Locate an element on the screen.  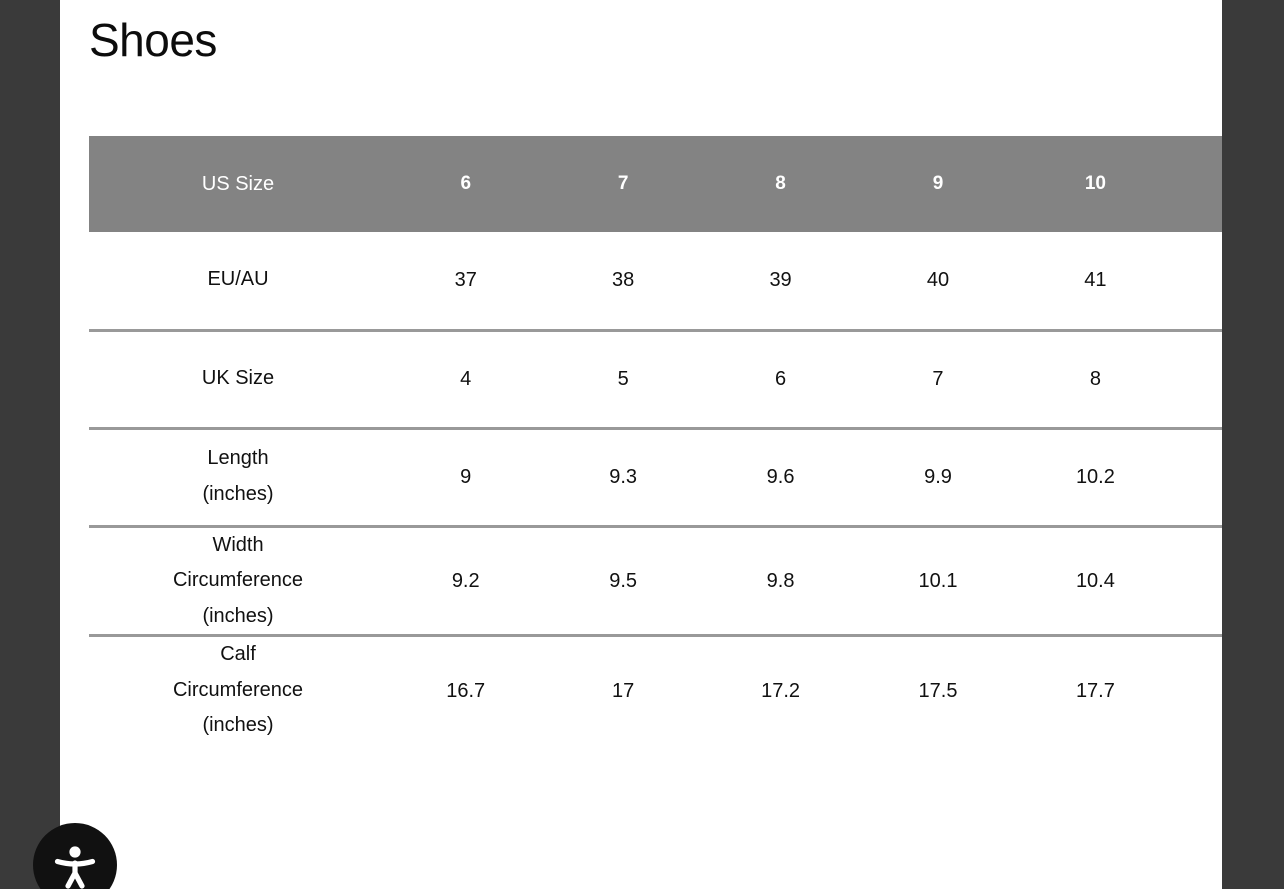
row-label-eu-au: EU/AU is located at coordinates (238, 282).